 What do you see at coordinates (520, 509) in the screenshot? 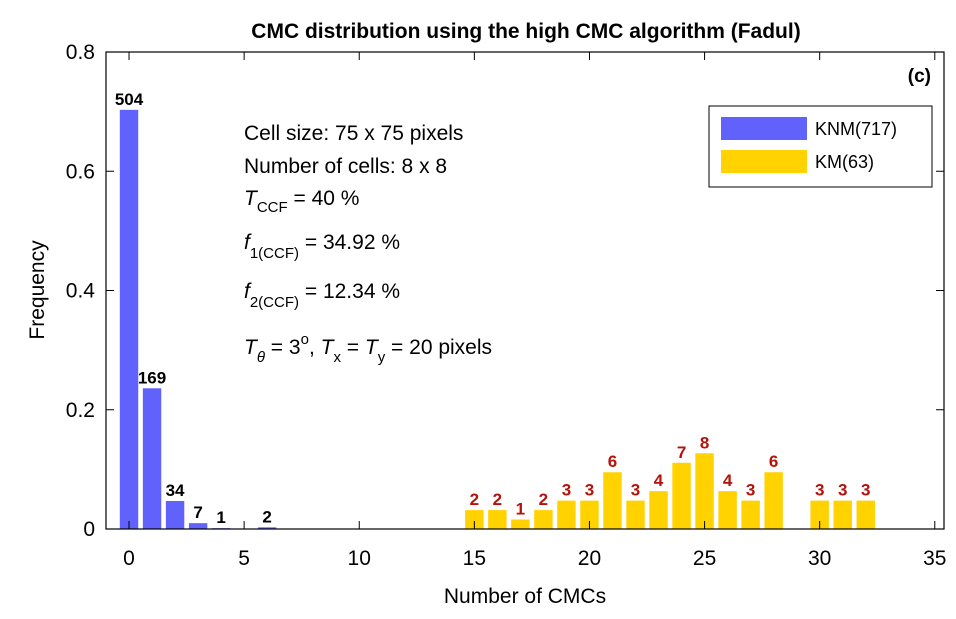
I see `bar-label-km-17: 1` at bounding box center [520, 509].